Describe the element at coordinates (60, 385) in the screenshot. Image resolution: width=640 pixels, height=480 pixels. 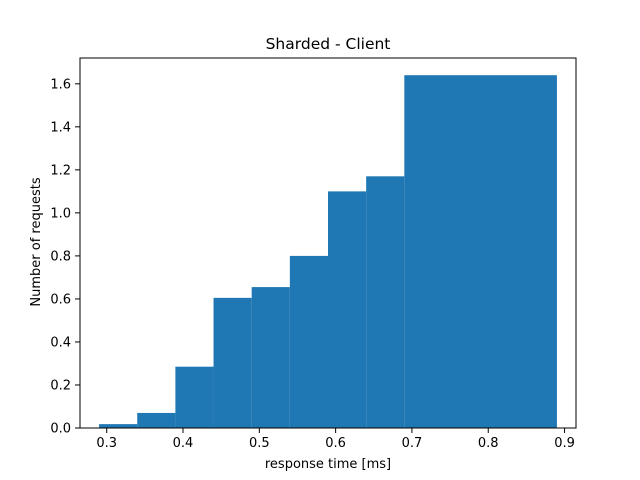
I see `y-tick-label: 0.2` at that location.